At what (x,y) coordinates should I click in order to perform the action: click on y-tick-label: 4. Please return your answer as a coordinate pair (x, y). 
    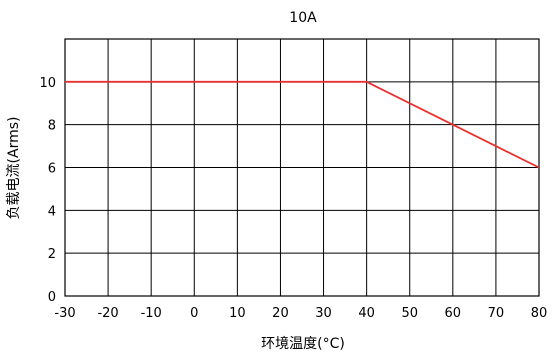
    Looking at the image, I should click on (52, 211).